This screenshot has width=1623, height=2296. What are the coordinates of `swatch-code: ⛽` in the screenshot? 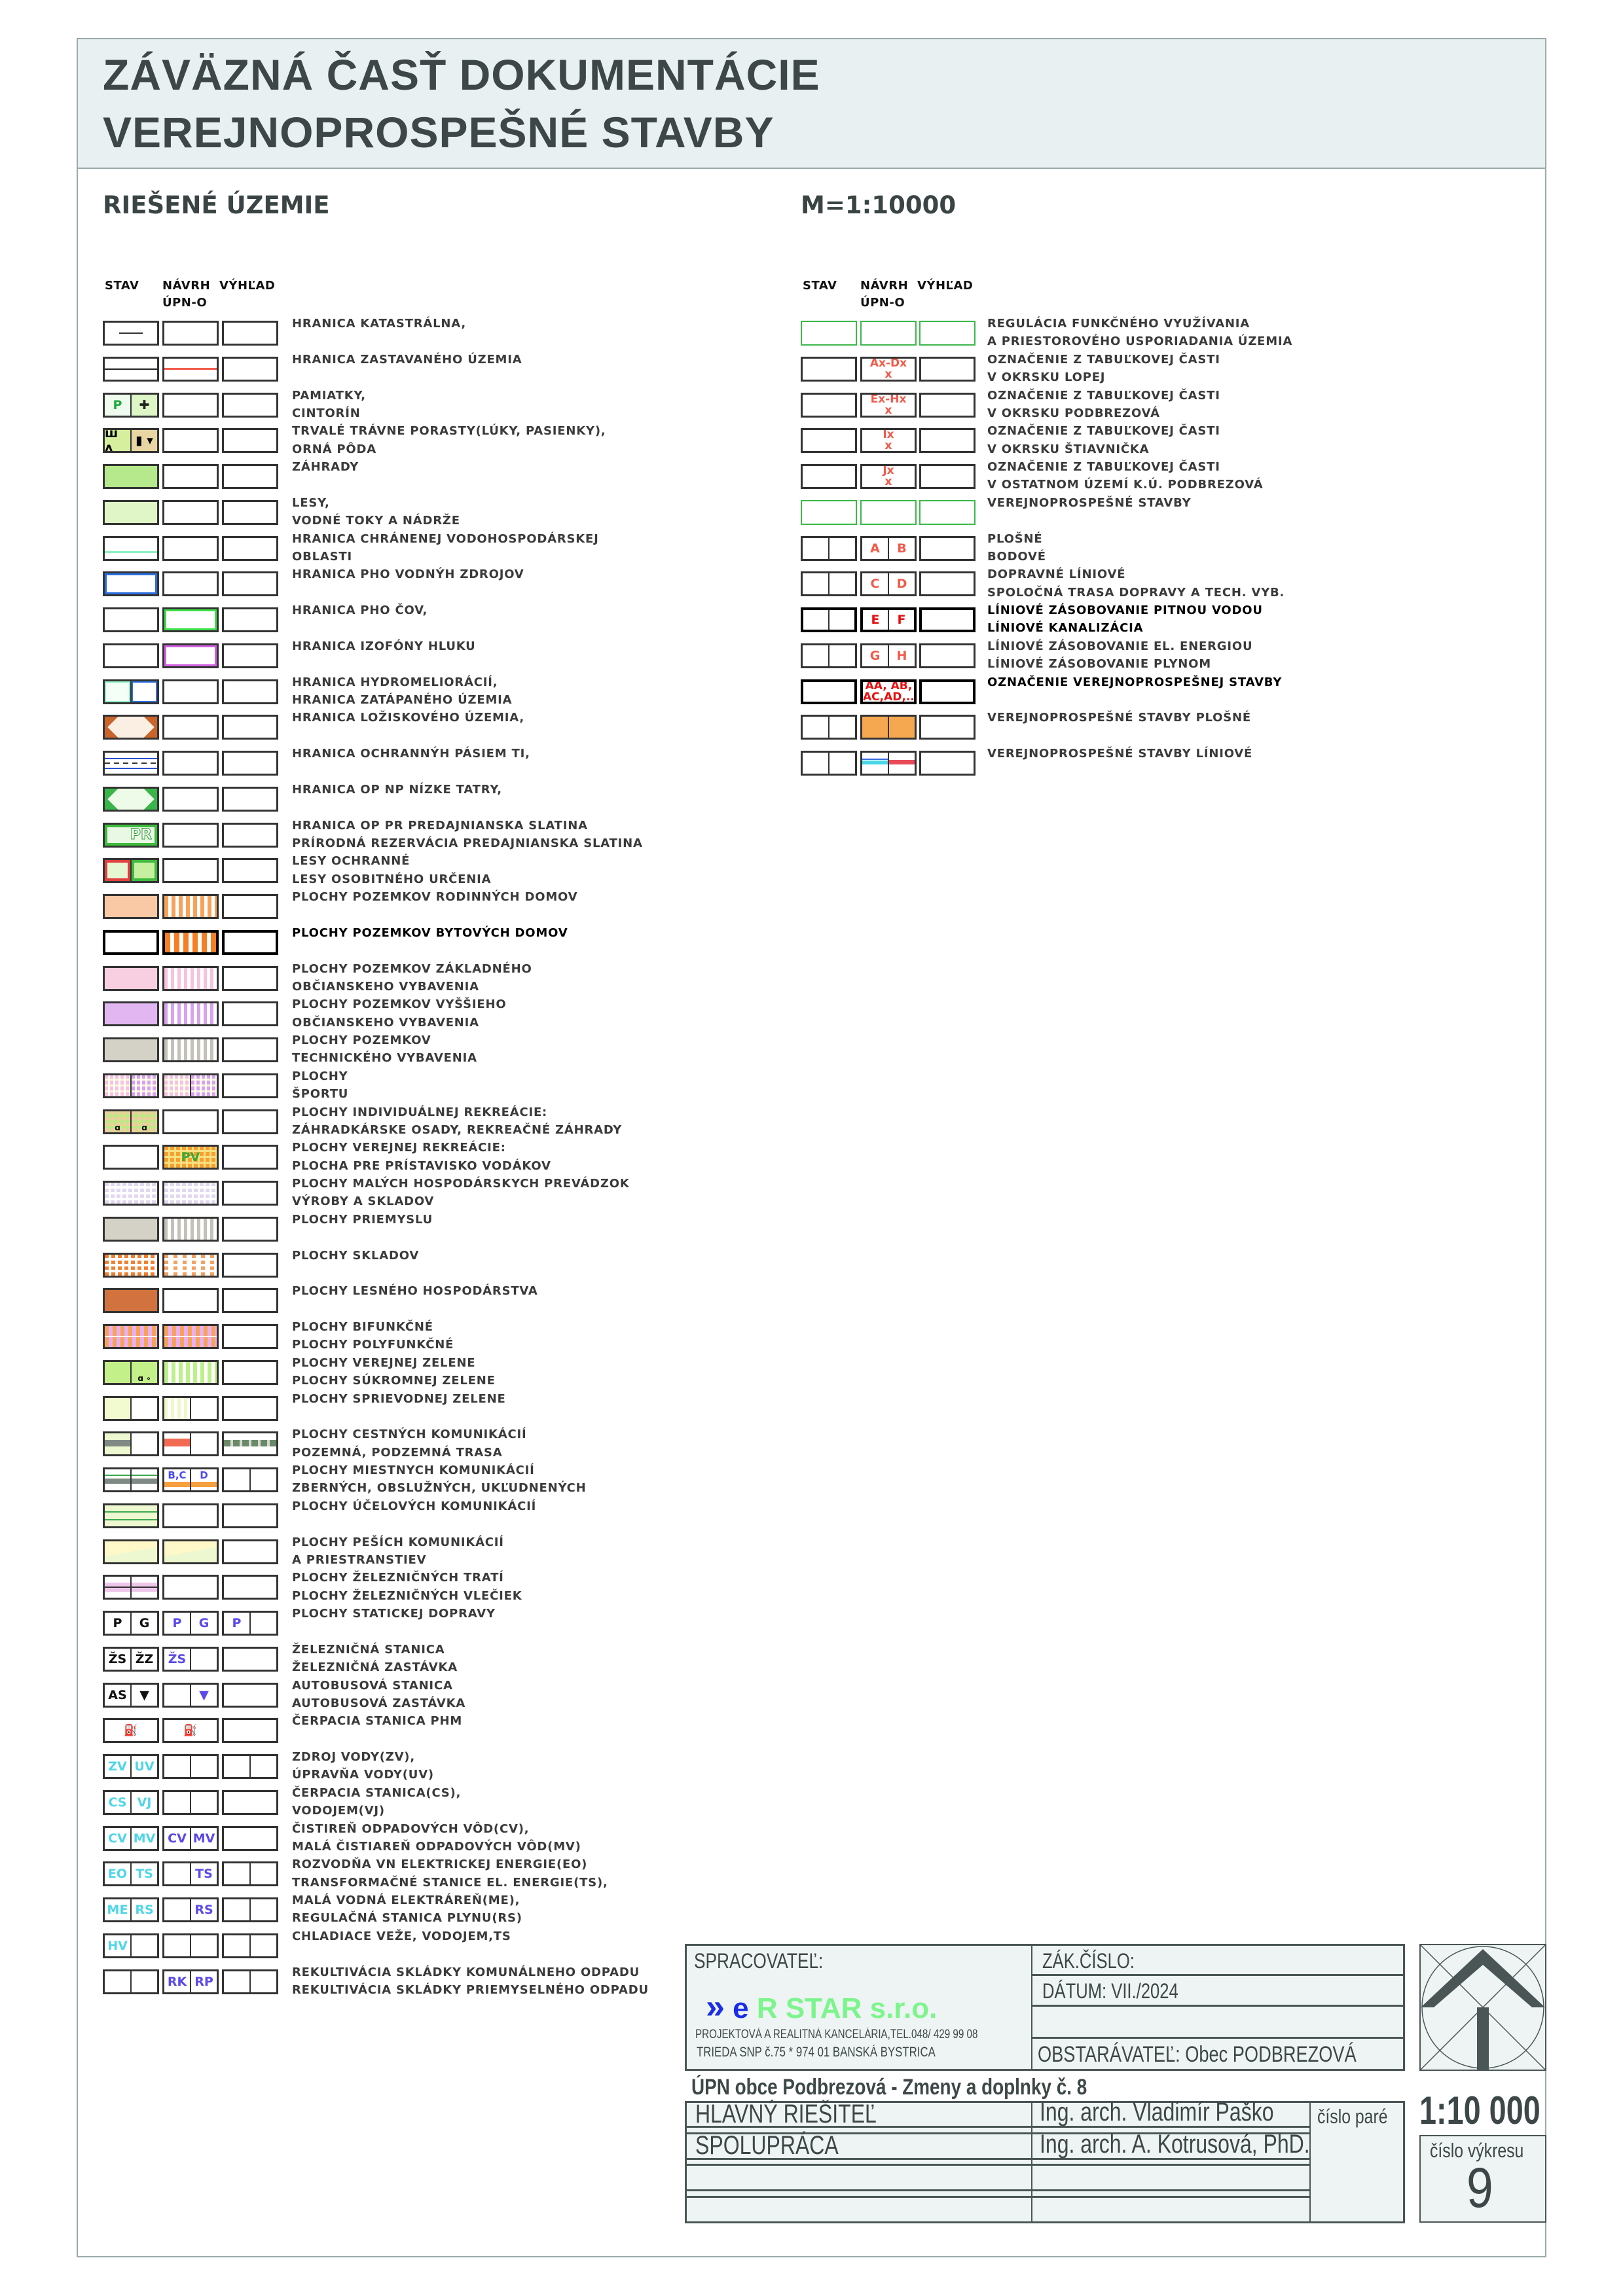 It's located at (190, 1730).